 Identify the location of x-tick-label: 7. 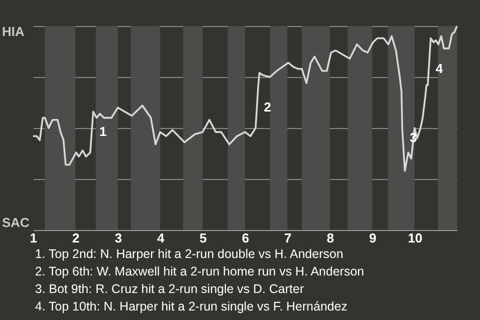
(288, 238).